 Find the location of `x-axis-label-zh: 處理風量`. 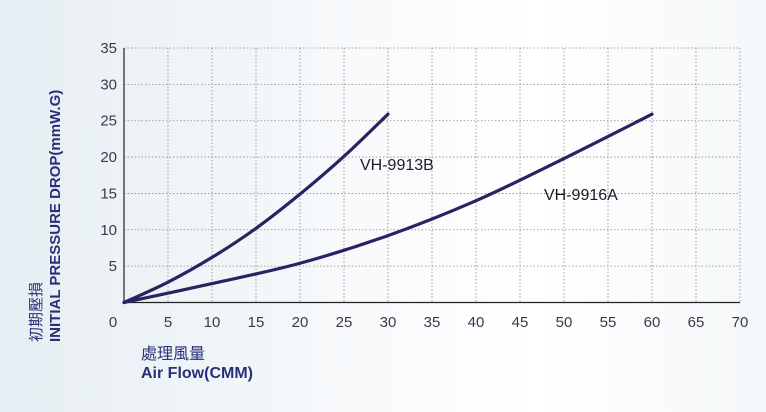

x-axis-label-zh: 處理風量 is located at coordinates (173, 353).